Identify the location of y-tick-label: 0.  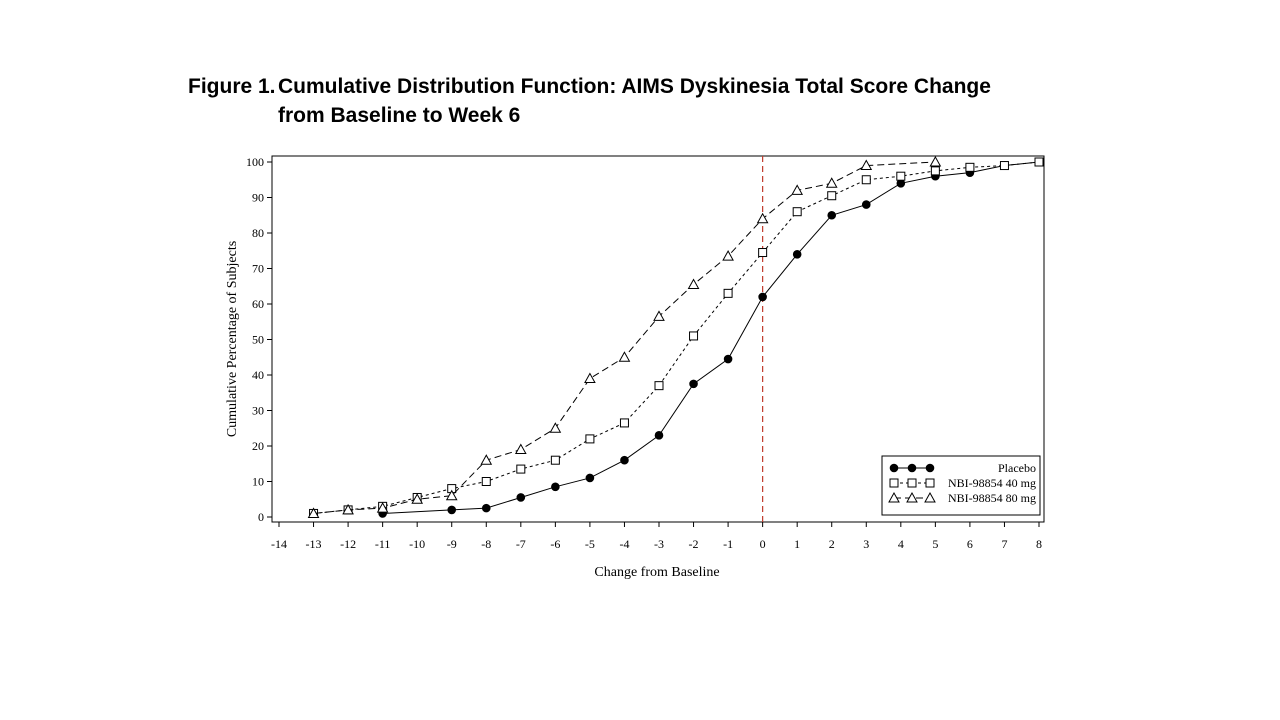
(261, 517).